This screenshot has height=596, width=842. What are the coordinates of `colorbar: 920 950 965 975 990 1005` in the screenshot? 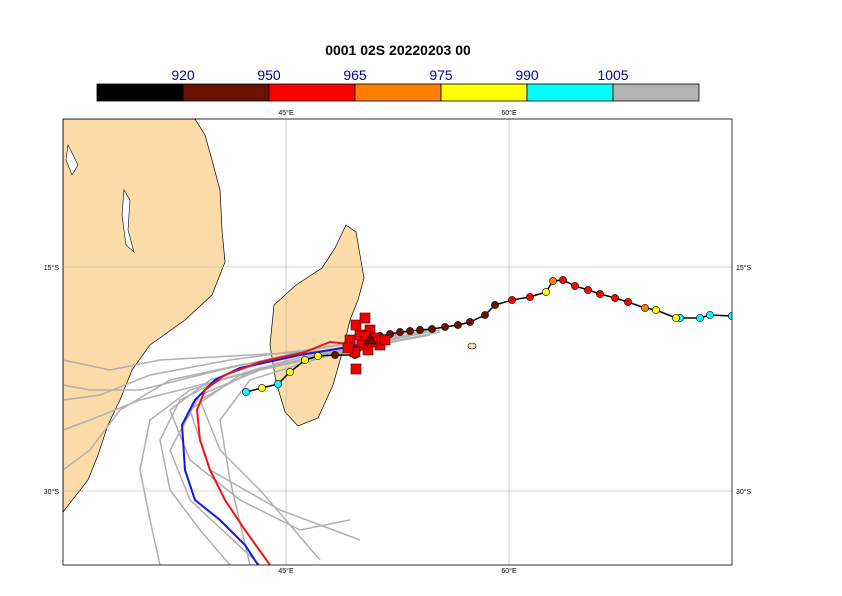 It's located at (398, 84).